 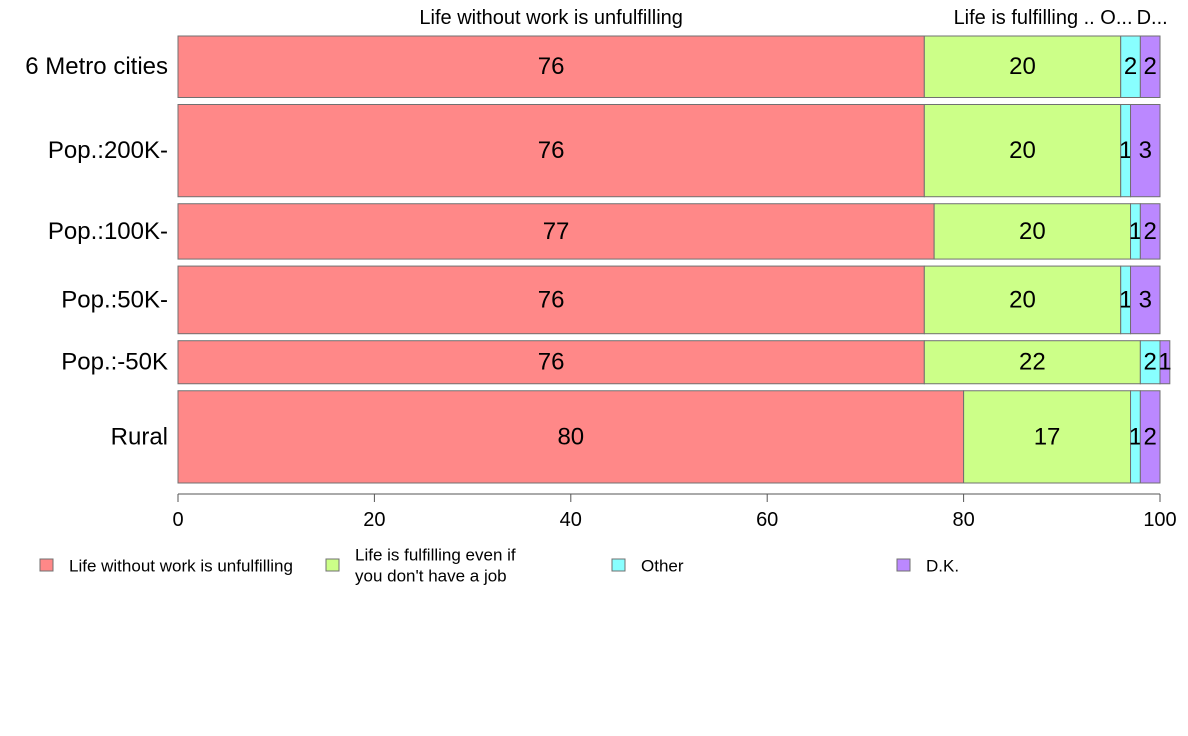 I want to click on data-label-pop-100k-3: 2, so click(x=1150, y=231).